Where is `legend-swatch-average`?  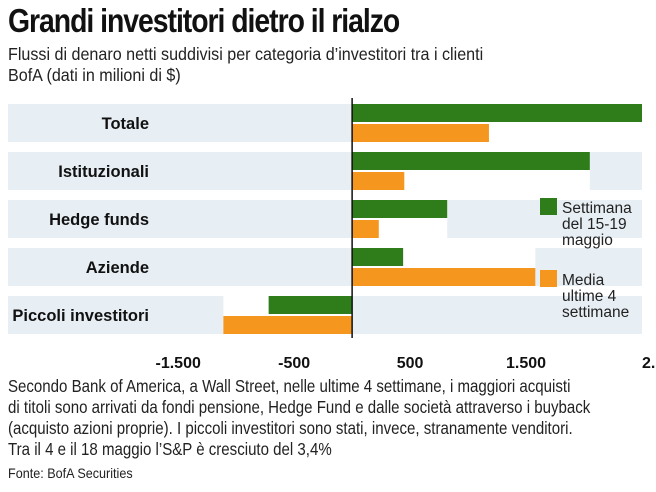 legend-swatch-average is located at coordinates (548, 278).